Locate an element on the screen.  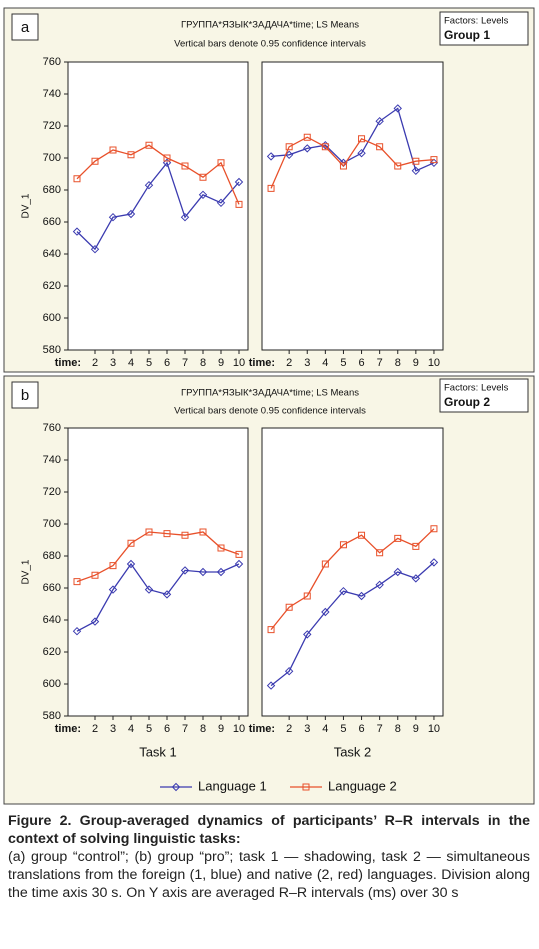
panel-label: b is located at coordinates (25, 395).